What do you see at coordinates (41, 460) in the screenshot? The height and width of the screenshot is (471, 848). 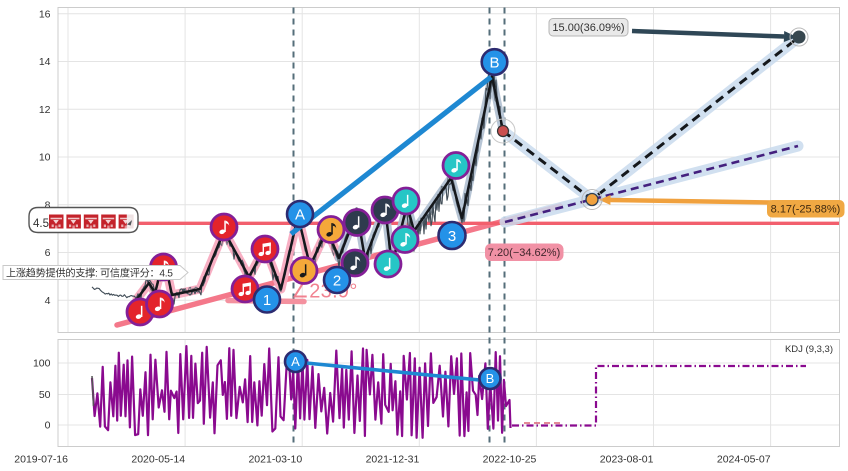 I see `svg-text: 2019-07-16` at bounding box center [41, 460].